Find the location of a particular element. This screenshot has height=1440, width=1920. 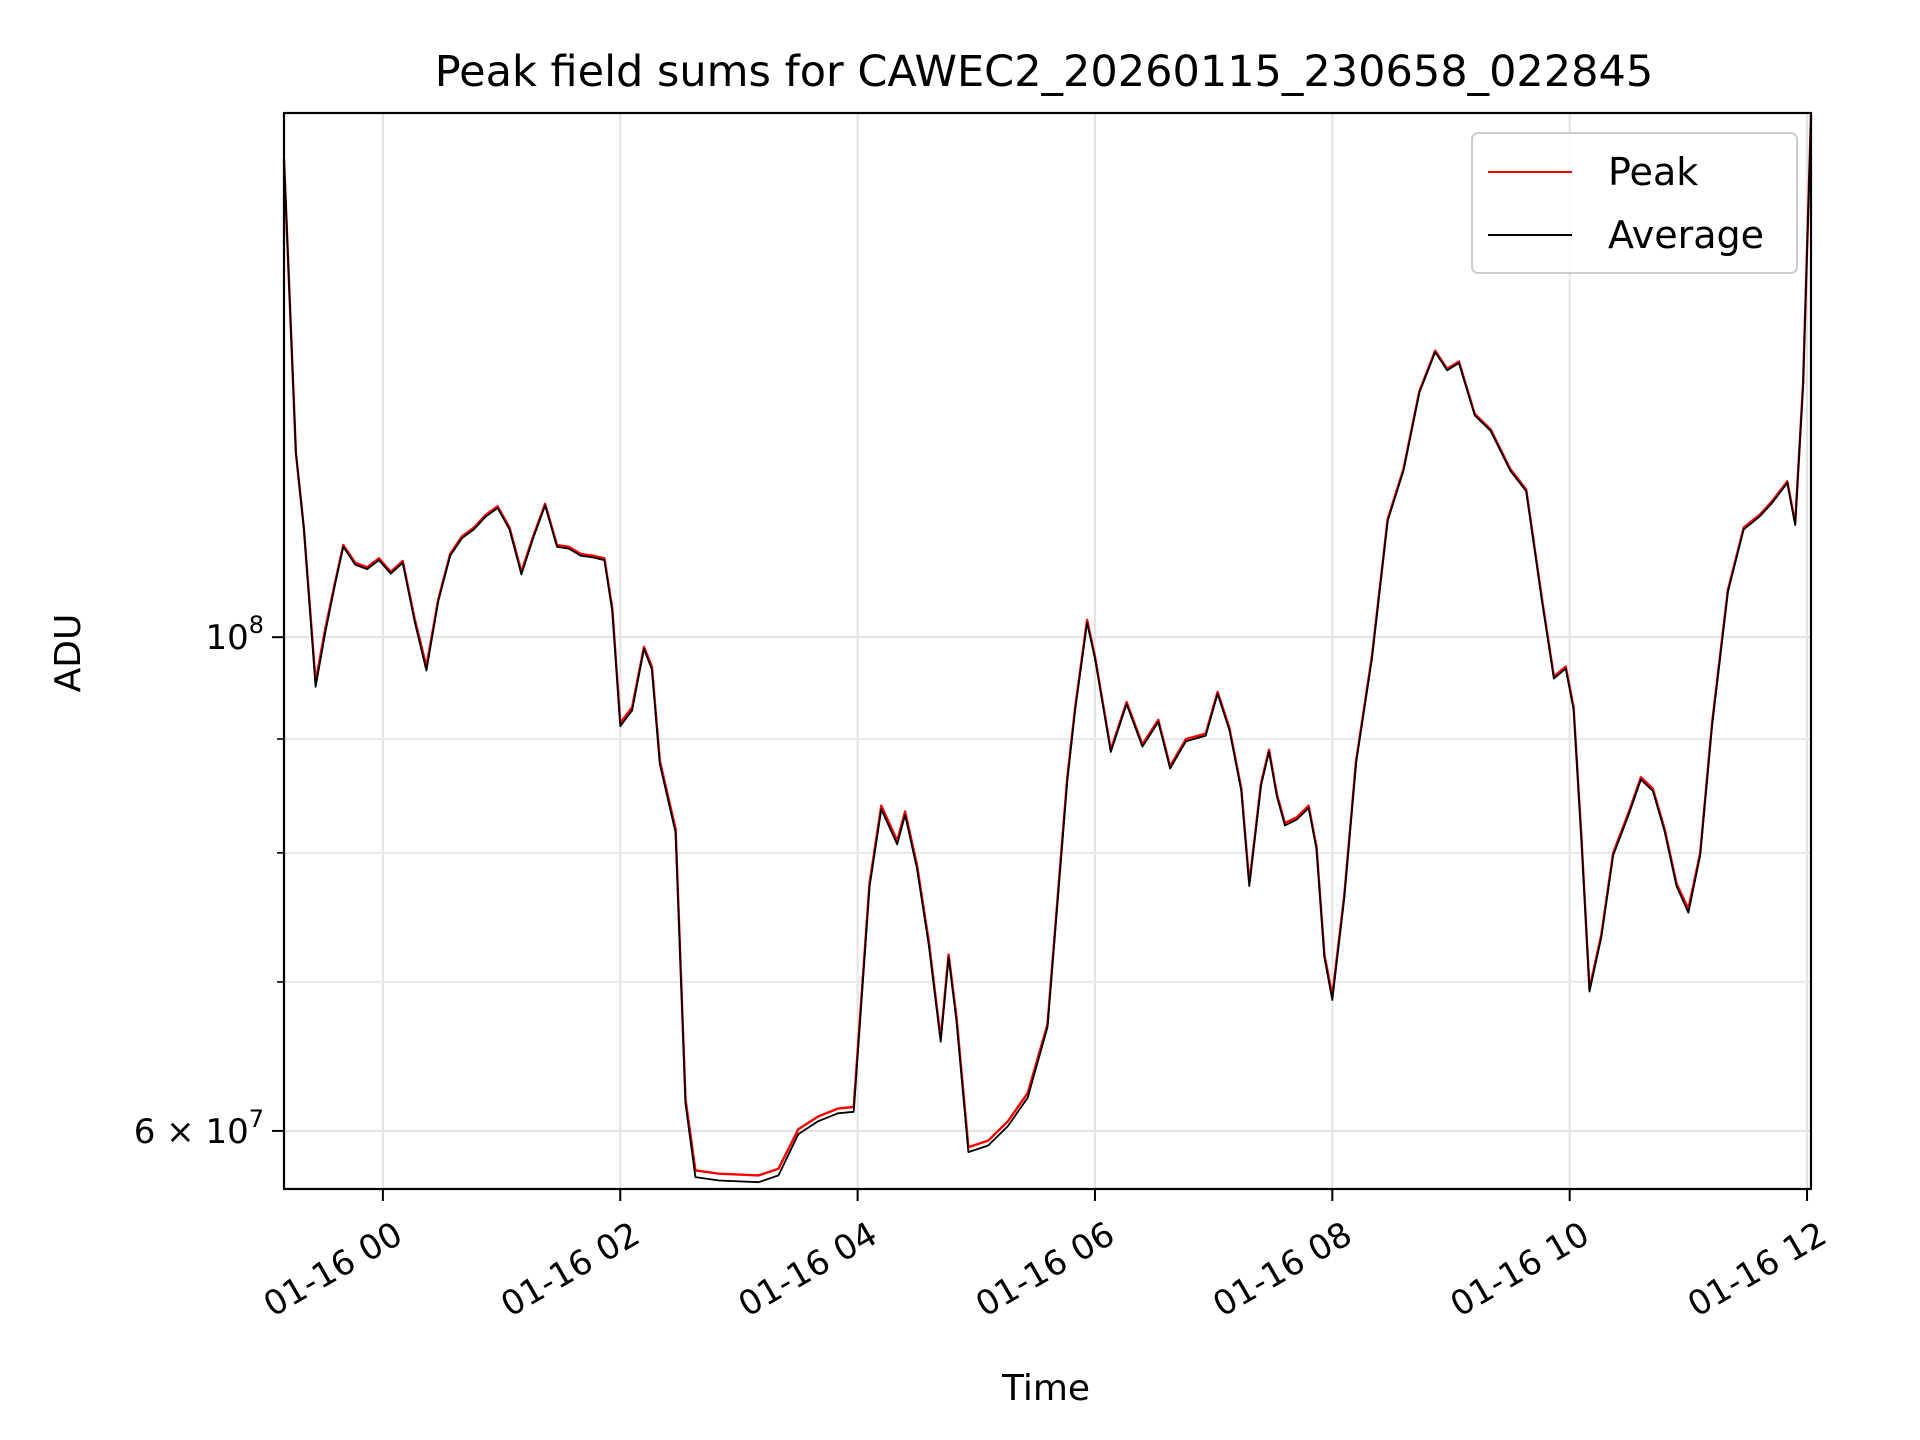

y-tick-label-exponent: 8 is located at coordinates (256, 625).